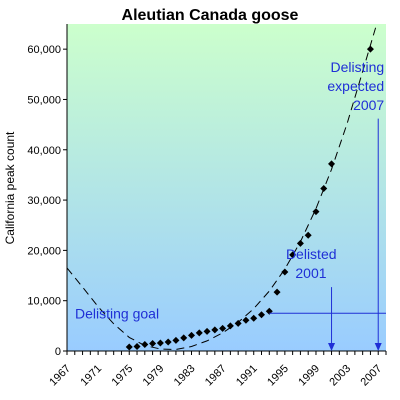  Describe the element at coordinates (355, 86) in the screenshot. I see `expected-label: expected` at that location.